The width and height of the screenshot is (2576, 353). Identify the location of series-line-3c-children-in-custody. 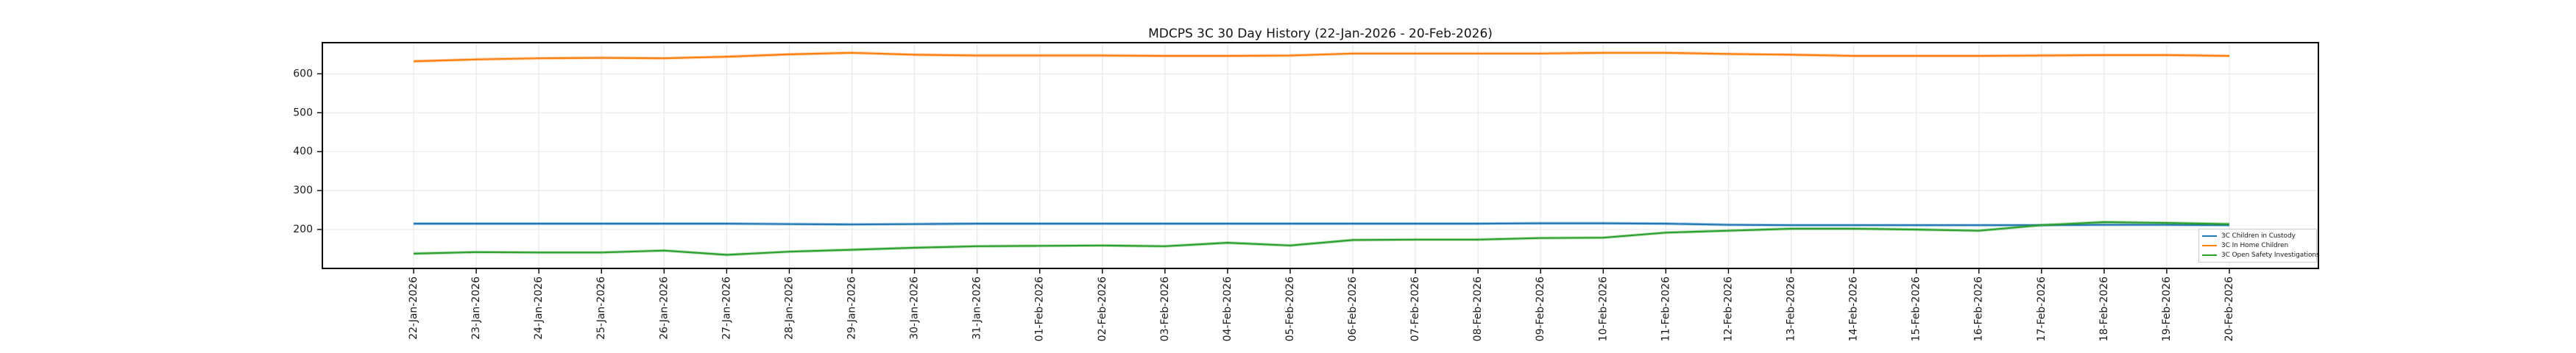
(1322, 225).